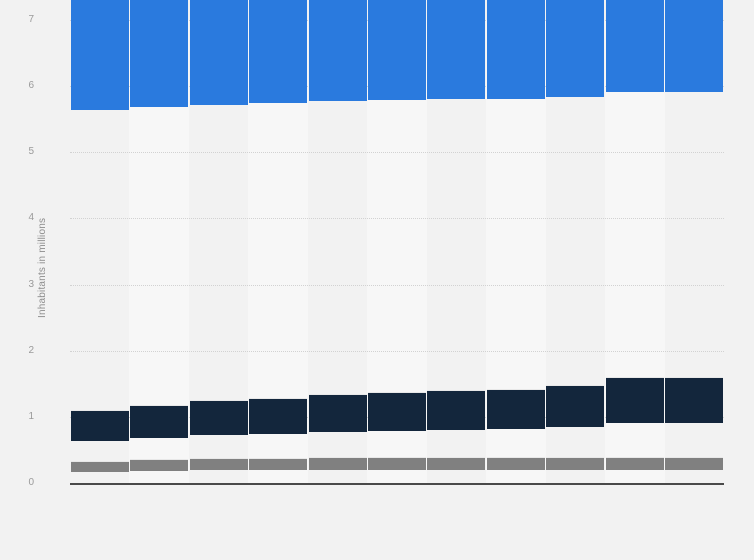  Describe the element at coordinates (31, 152) in the screenshot. I see `y-axis-tick-label: 5` at that location.